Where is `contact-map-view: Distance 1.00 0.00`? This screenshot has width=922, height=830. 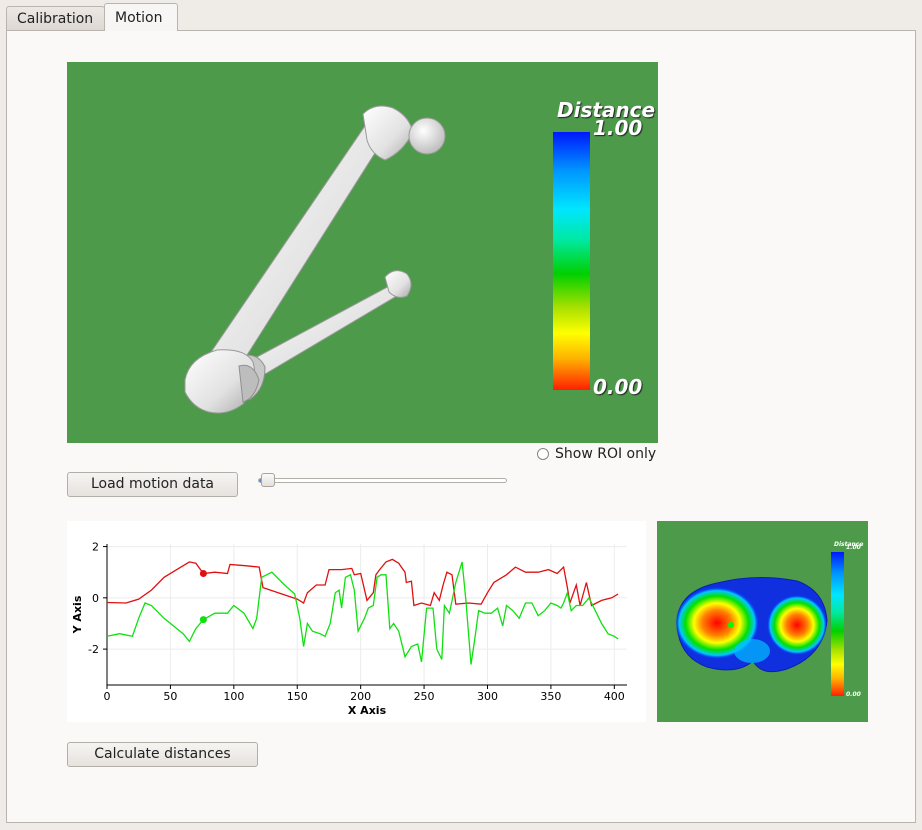
contact-map-view: Distance 1.00 0.00 is located at coordinates (762, 621).